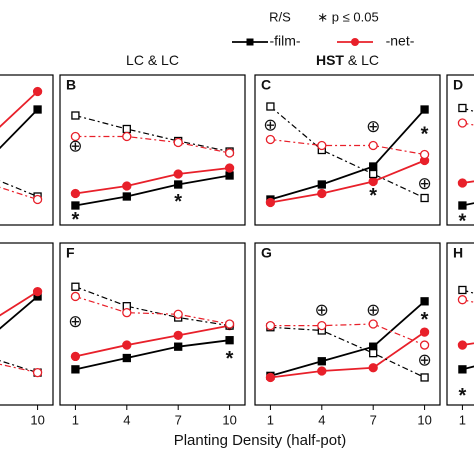  Describe the element at coordinates (361, 60) in the screenshot. I see `panel-title-part: & LC` at that location.